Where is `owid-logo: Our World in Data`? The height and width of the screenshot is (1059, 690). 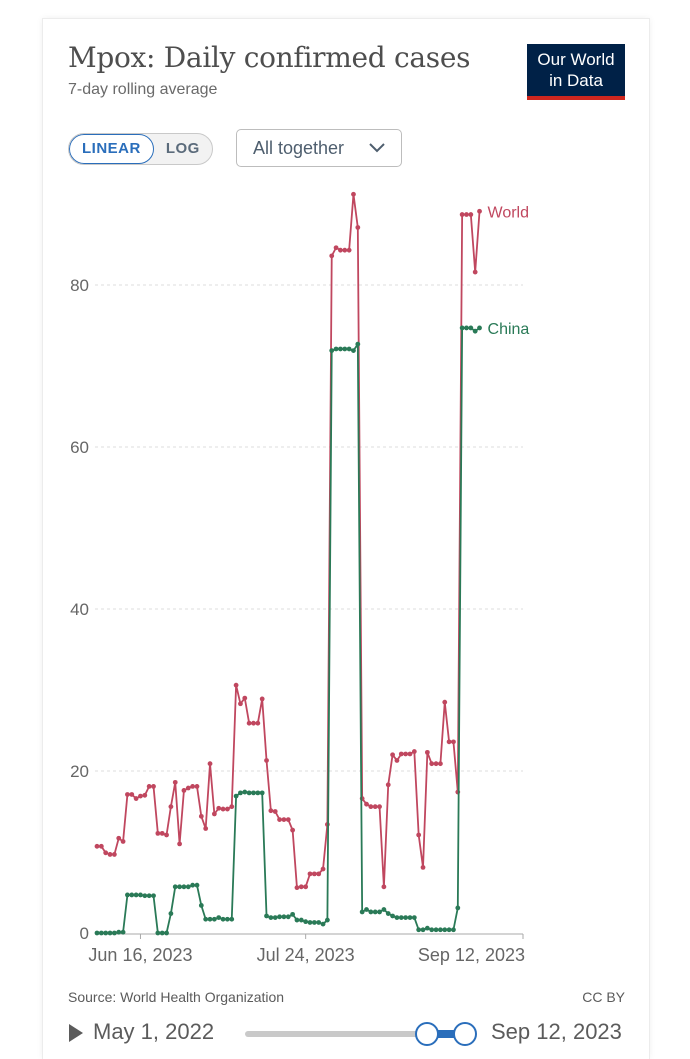 owid-logo: Our World in Data is located at coordinates (576, 72).